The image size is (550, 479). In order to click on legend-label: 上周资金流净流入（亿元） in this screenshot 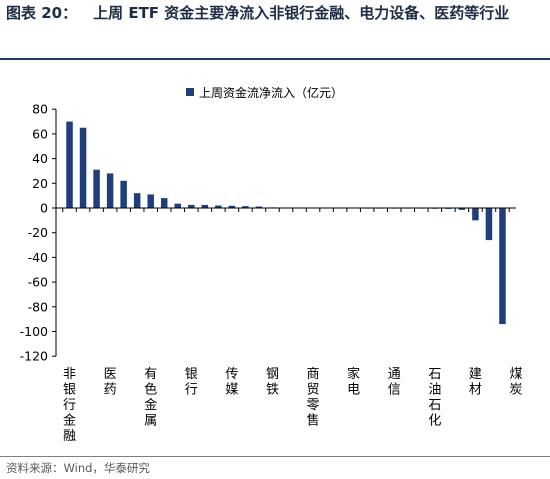, I will do `click(271, 92)`.